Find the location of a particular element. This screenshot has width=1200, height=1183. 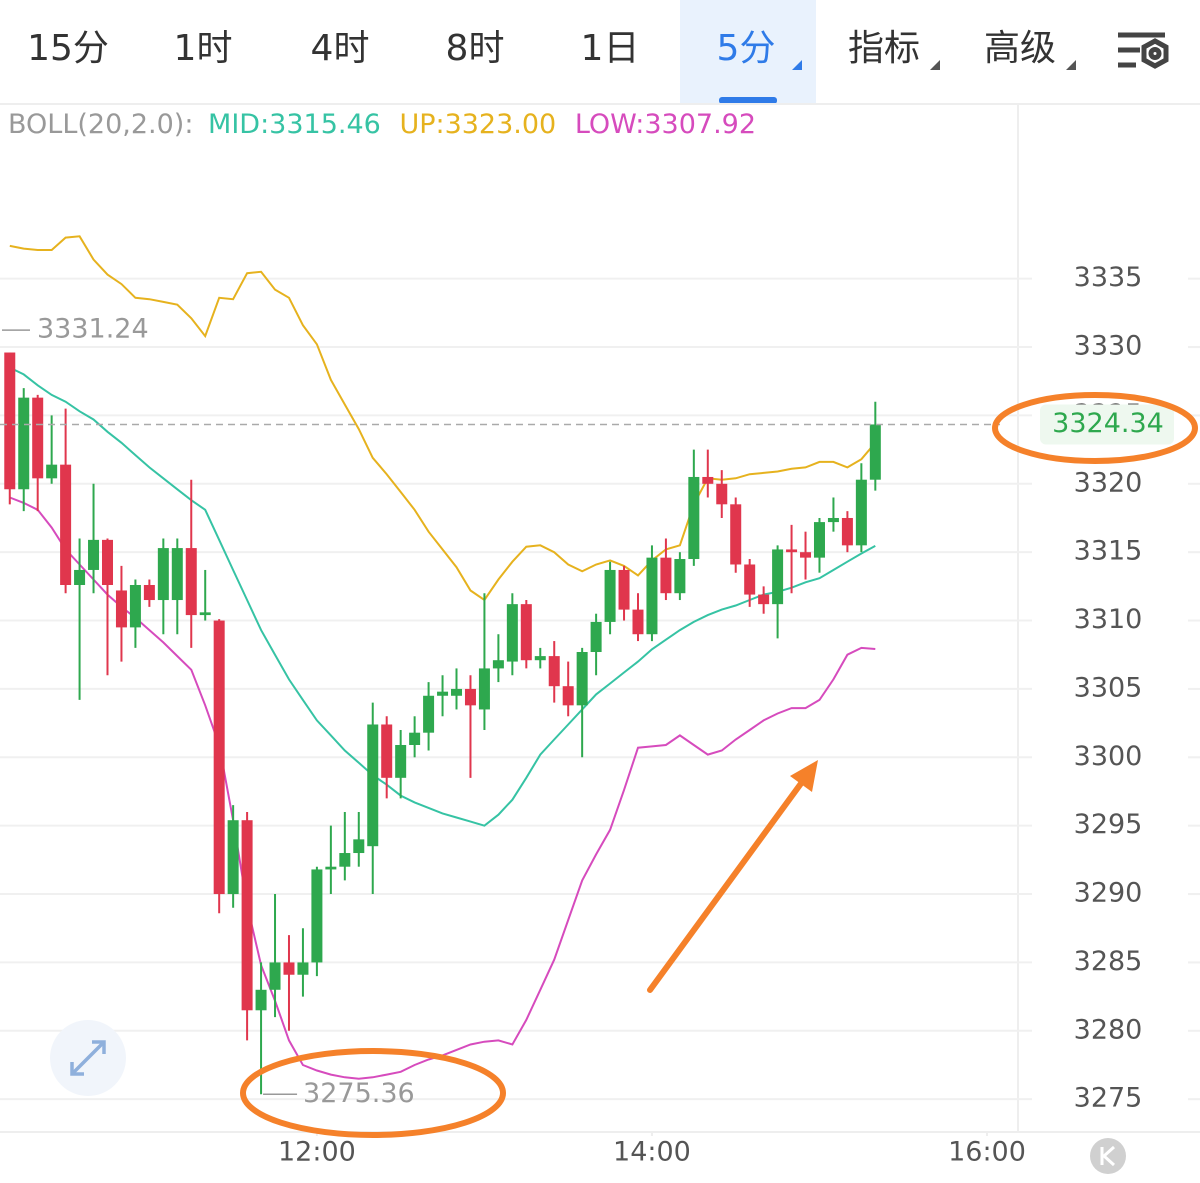

y-tick-label: 3310 is located at coordinates (1108, 619).